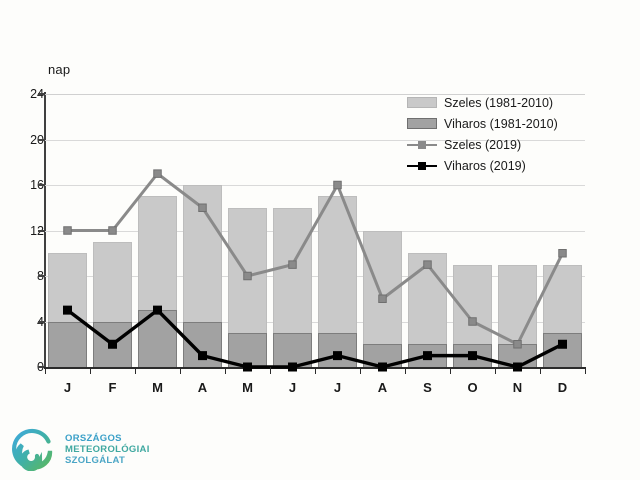  What do you see at coordinates (112, 387) in the screenshot?
I see `x-axis-tick-label: F` at bounding box center [112, 387].